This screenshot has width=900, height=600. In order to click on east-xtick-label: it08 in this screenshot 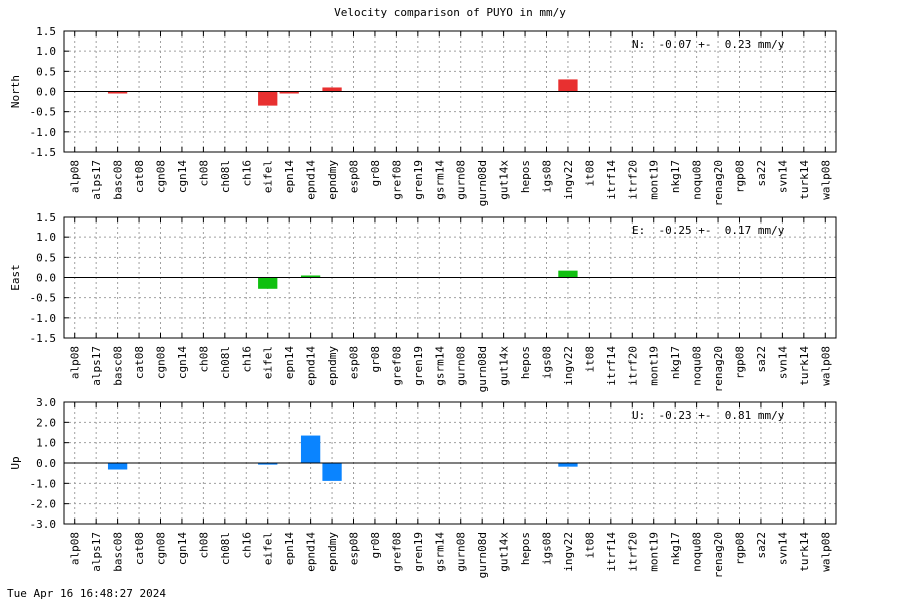, I will do `click(589, 359)`.